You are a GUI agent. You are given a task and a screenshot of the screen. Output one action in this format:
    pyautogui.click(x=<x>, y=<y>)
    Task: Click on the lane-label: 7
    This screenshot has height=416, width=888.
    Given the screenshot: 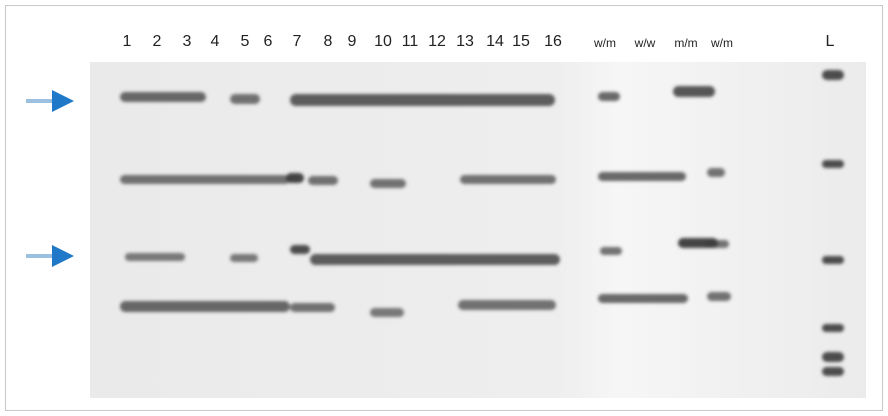 What is the action you would take?
    pyautogui.click(x=297, y=41)
    